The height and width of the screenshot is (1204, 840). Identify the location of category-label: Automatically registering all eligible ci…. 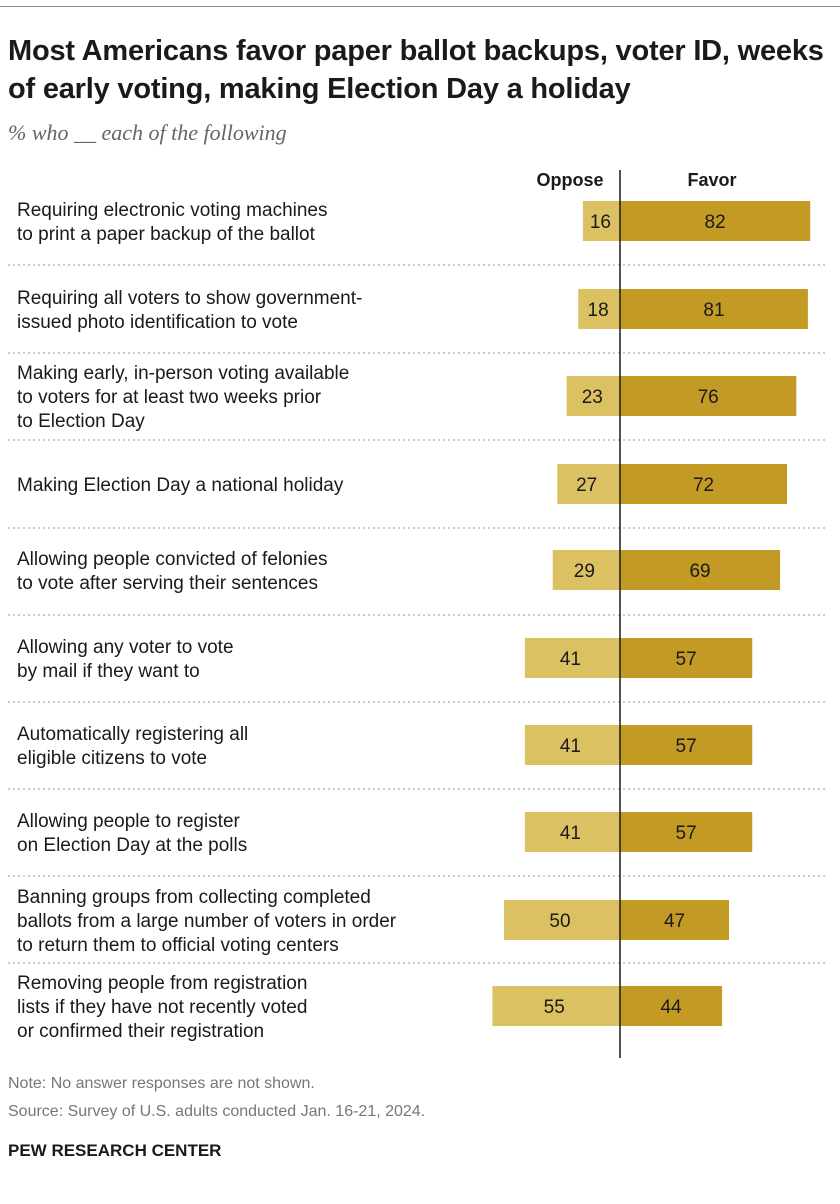
(132, 746).